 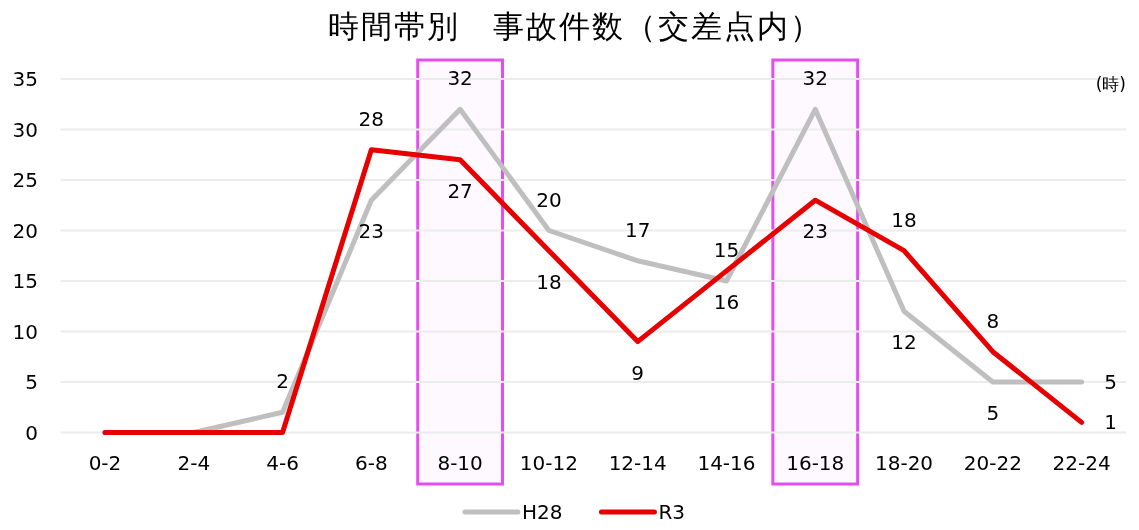 What do you see at coordinates (25, 79) in the screenshot?
I see `y-tick-label: 35` at bounding box center [25, 79].